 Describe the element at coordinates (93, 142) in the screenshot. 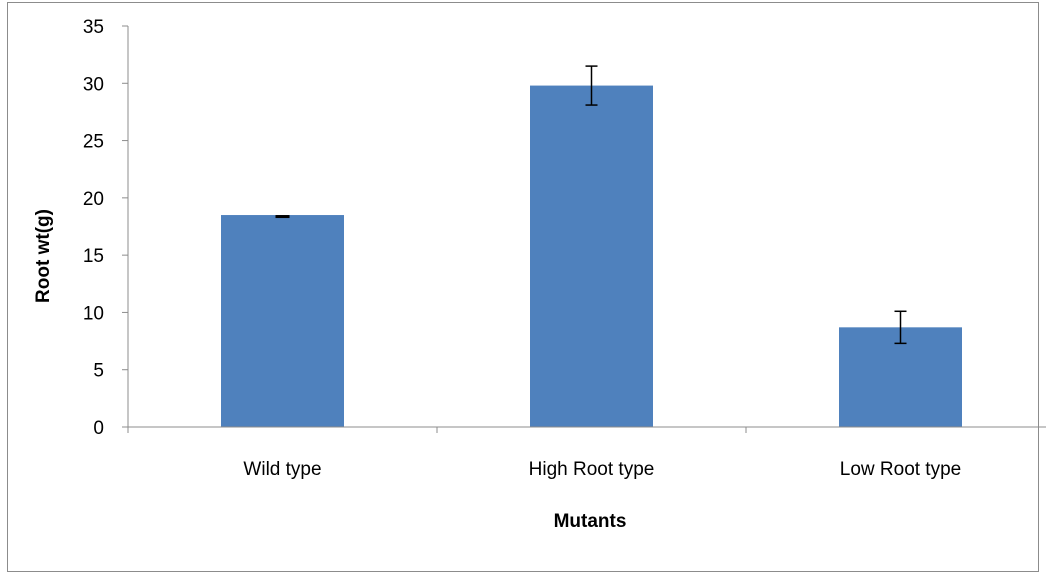

I see `y-tick-label: 25` at that location.